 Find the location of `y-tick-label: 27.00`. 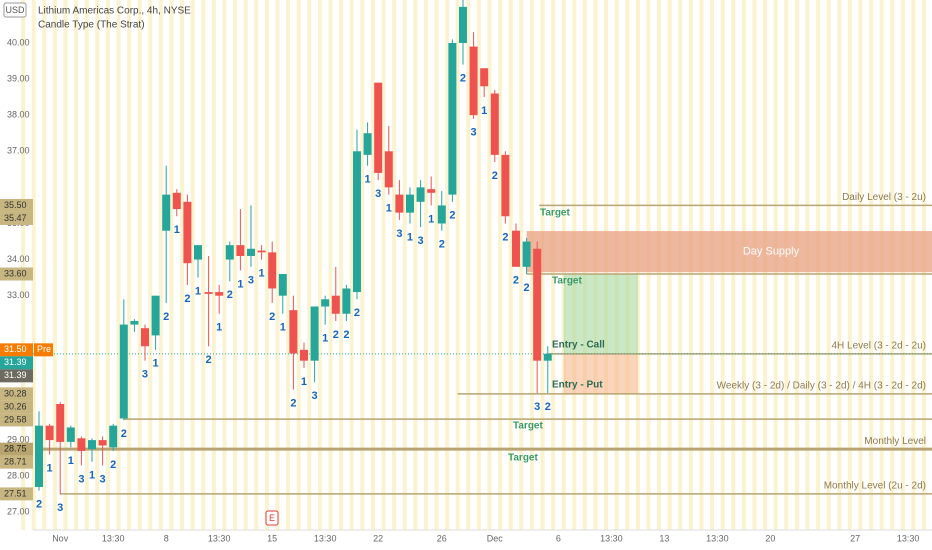

y-tick-label: 27.00 is located at coordinates (18, 512).